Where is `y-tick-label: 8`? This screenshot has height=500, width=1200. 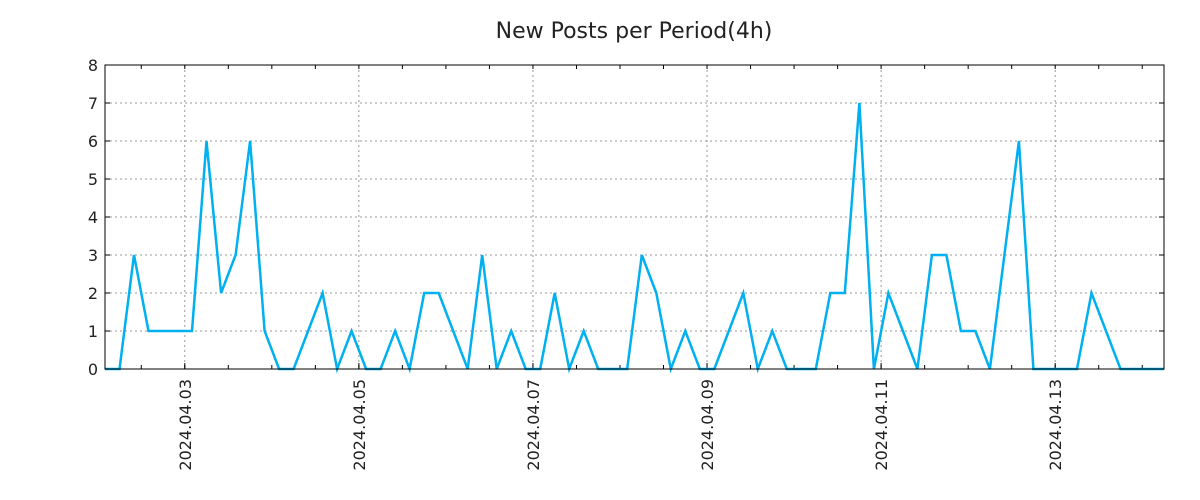
y-tick-label: 8 is located at coordinates (93, 65).